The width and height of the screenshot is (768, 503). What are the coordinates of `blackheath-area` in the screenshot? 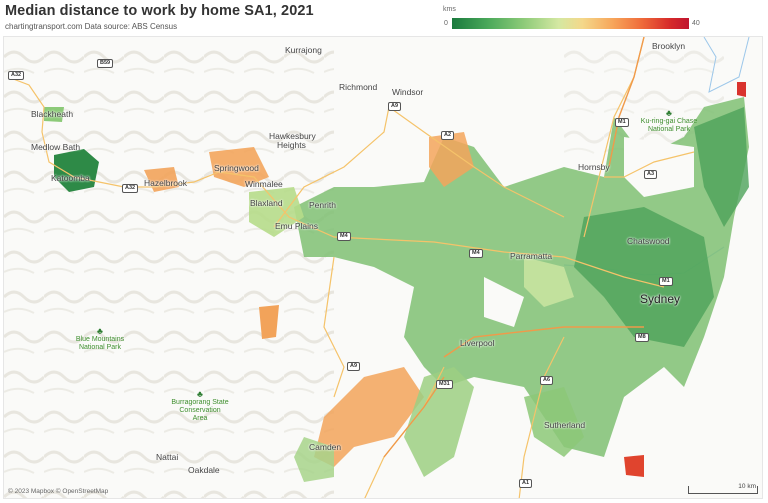 It's located at (54, 114).